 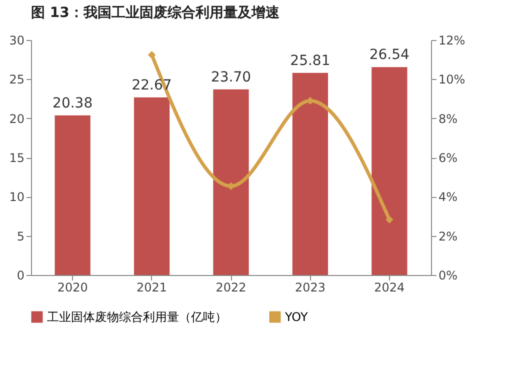 What do you see at coordinates (16, 197) in the screenshot?
I see `y-tick-label: 10` at bounding box center [16, 197].